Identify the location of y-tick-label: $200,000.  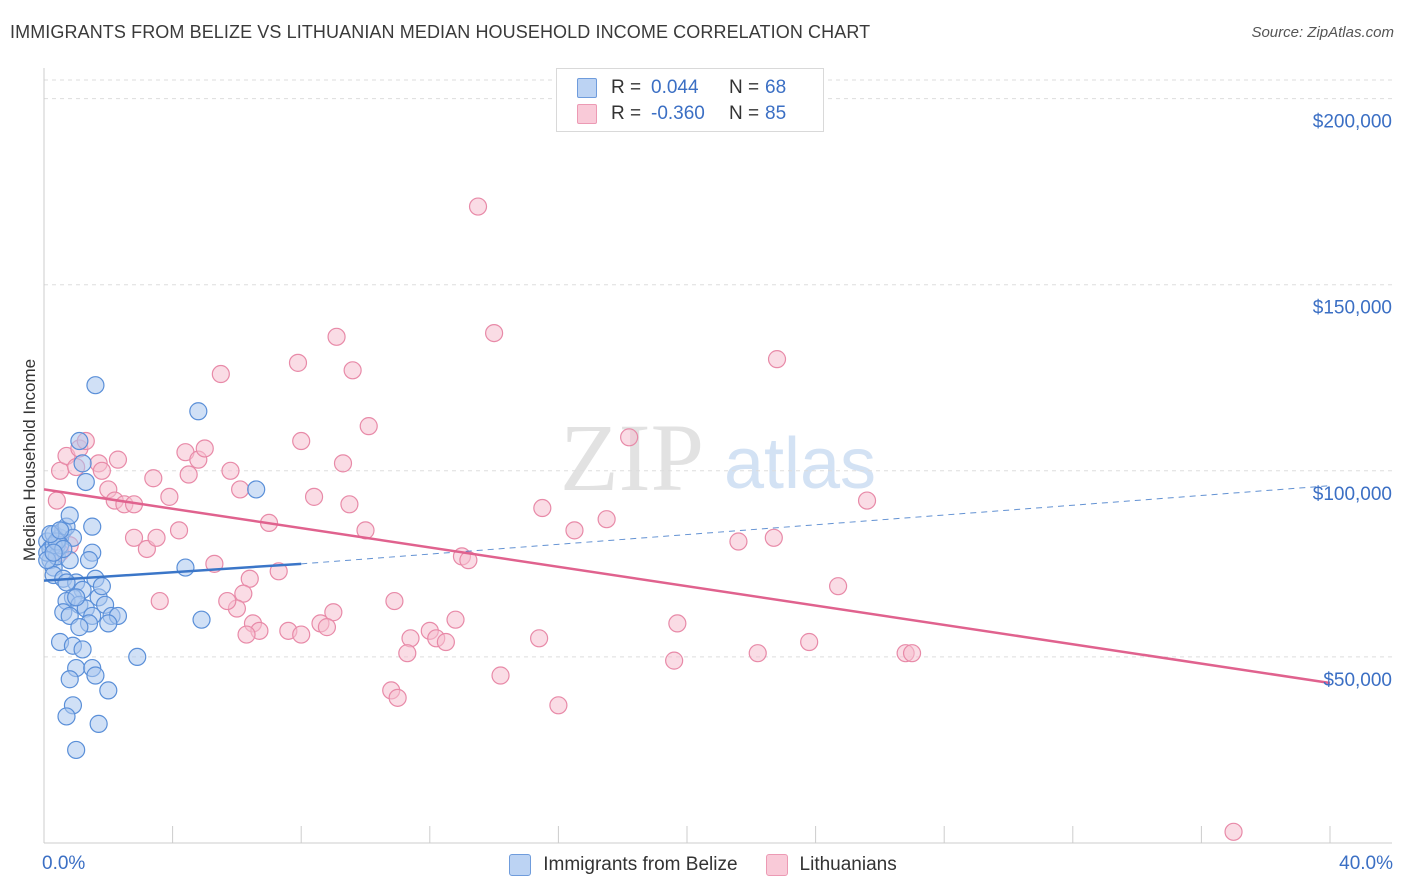
(1352, 122).